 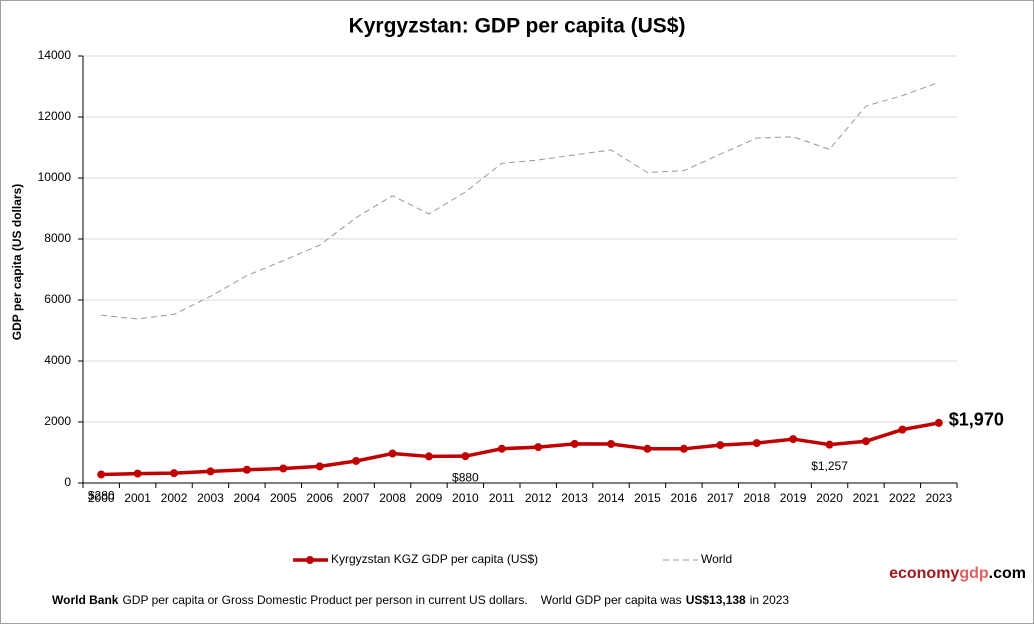 What do you see at coordinates (502, 498) in the screenshot?
I see `x-tick-label: 2011` at bounding box center [502, 498].